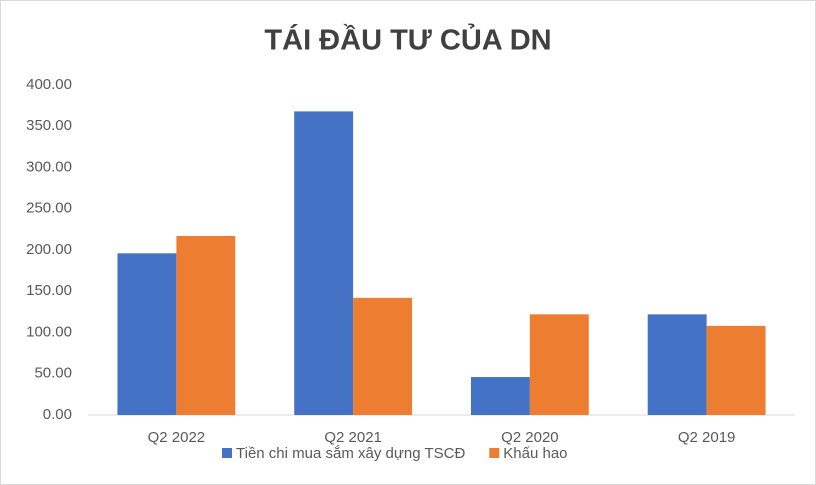 This screenshot has width=816, height=485. I want to click on y-tick-label: 350.00, so click(49, 125).